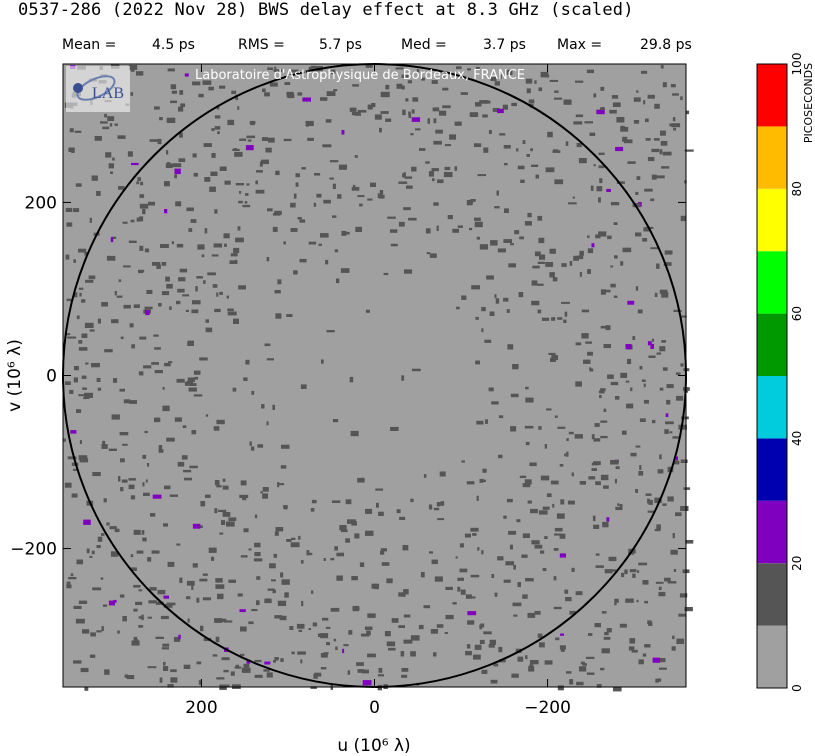 Image resolution: width=815 pixels, height=756 pixels. What do you see at coordinates (340, 45) in the screenshot?
I see `stat-rms-value: 5.7 ps` at bounding box center [340, 45].